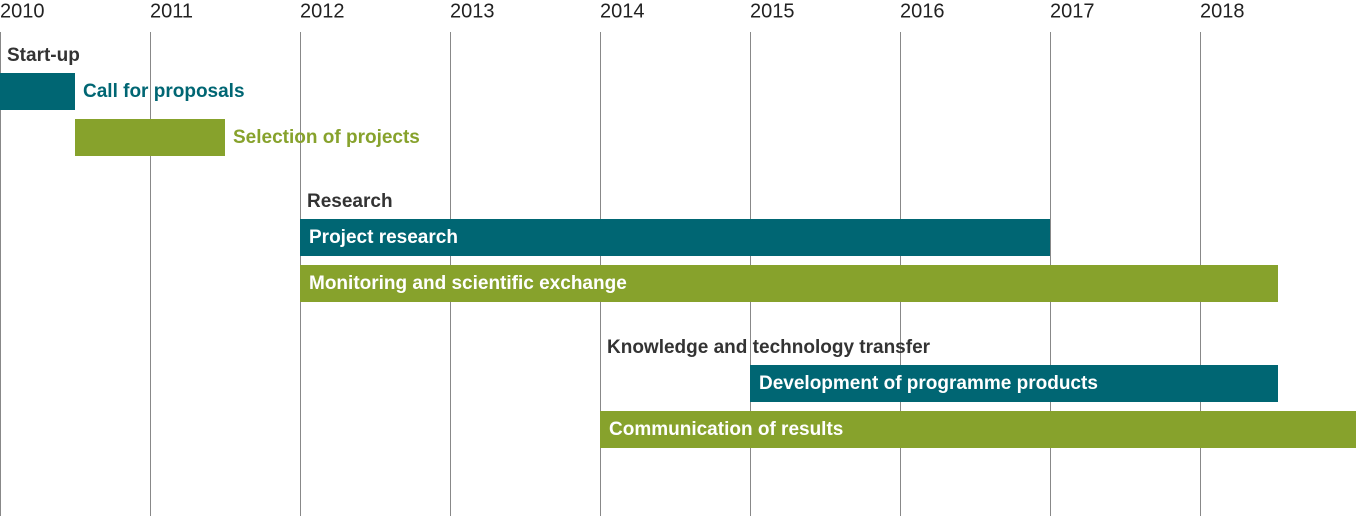 The image size is (1356, 516). Describe the element at coordinates (769, 347) in the screenshot. I see `group-label: Knowledge and technology transfer` at that location.